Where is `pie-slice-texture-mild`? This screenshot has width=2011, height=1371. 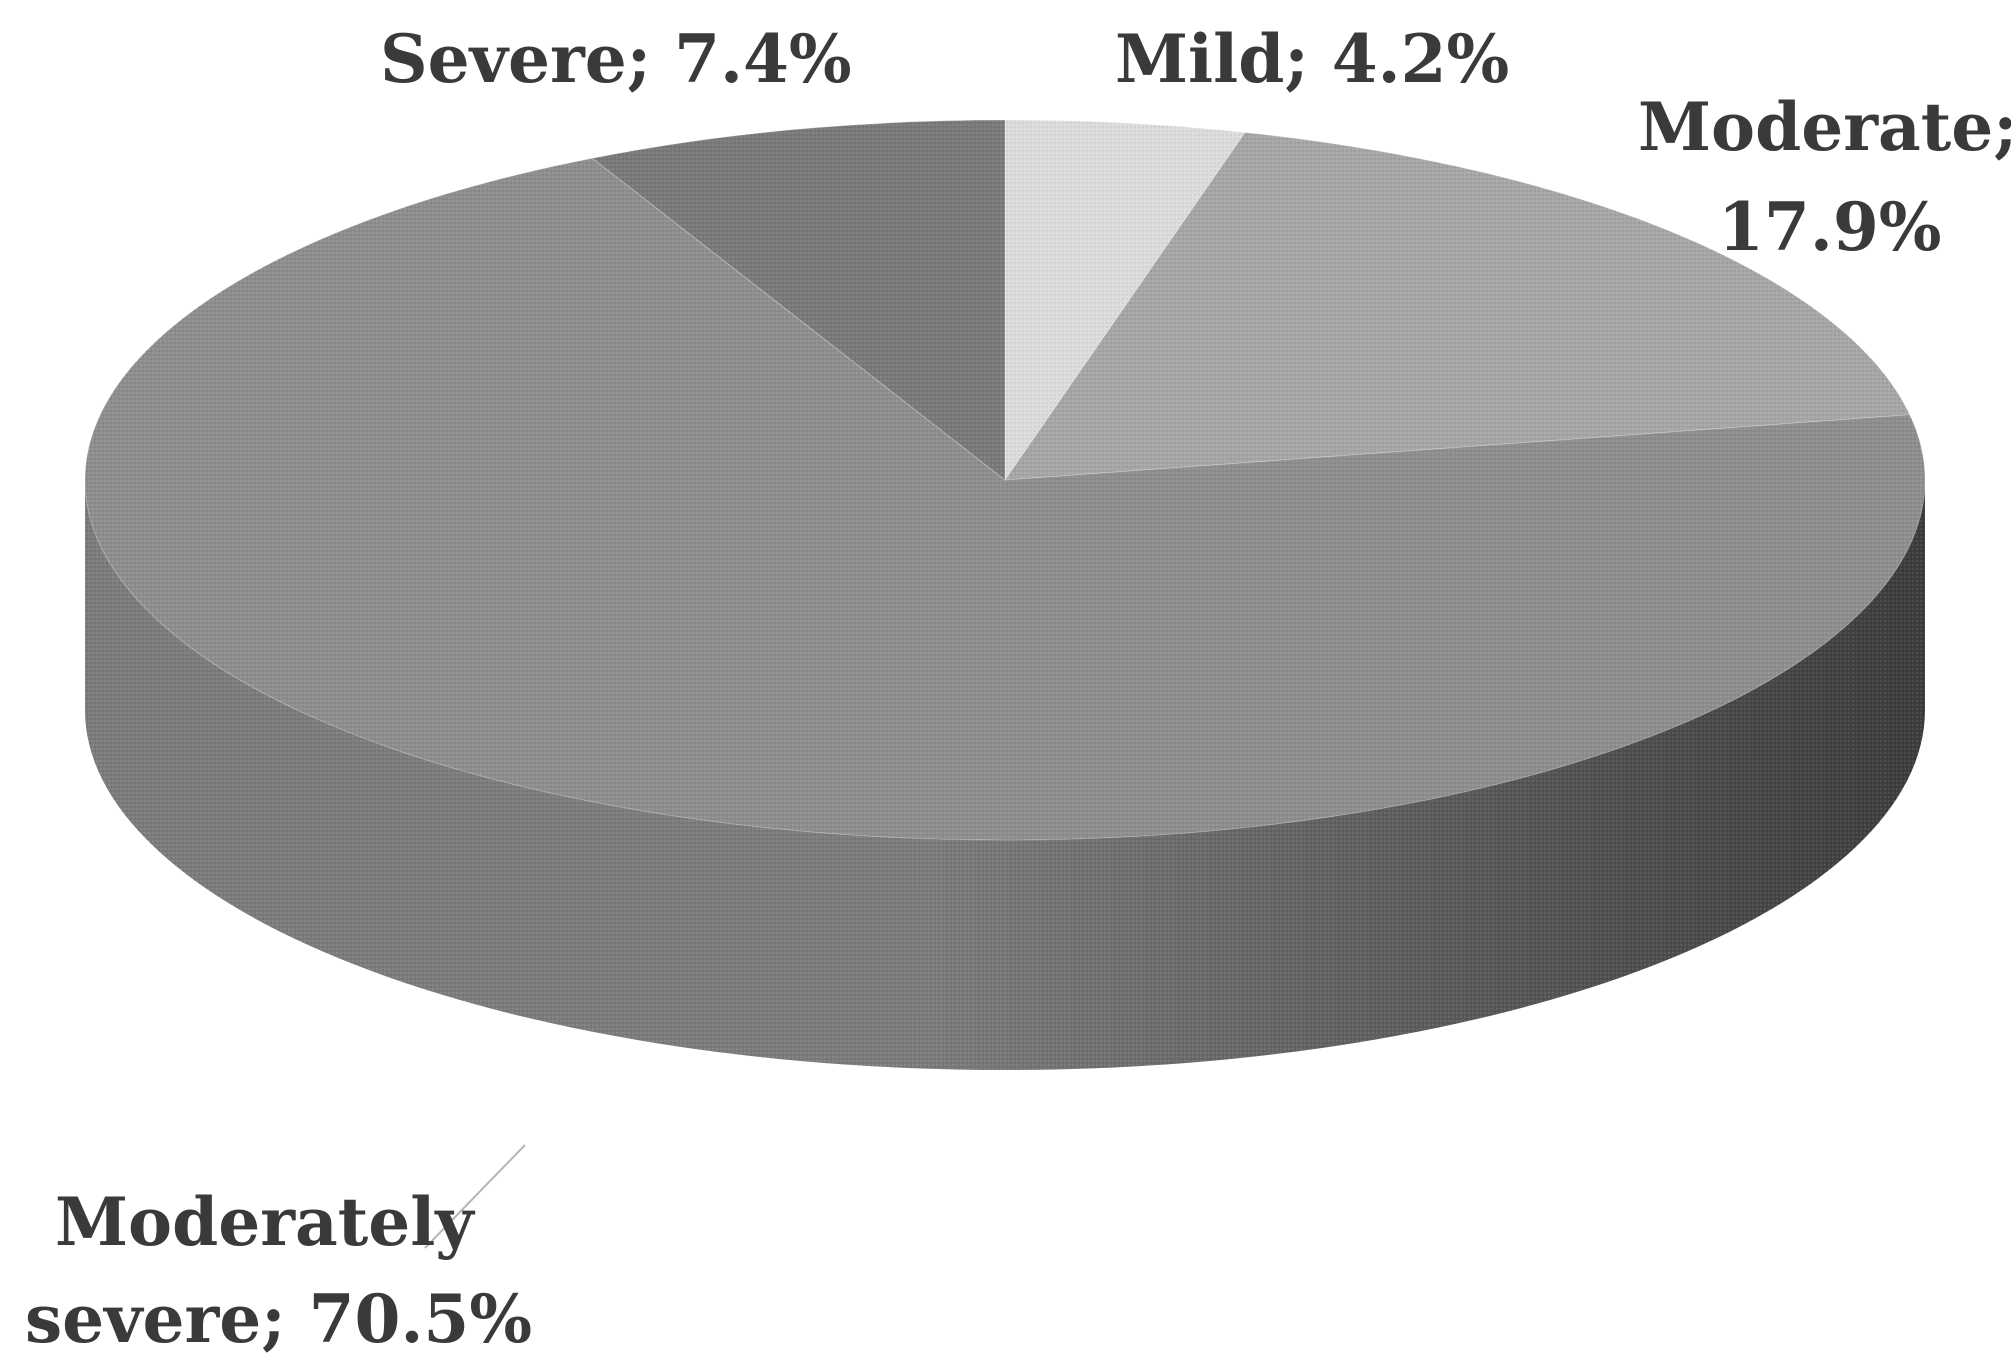
pie-slice-texture-mild is located at coordinates (1125, 300).